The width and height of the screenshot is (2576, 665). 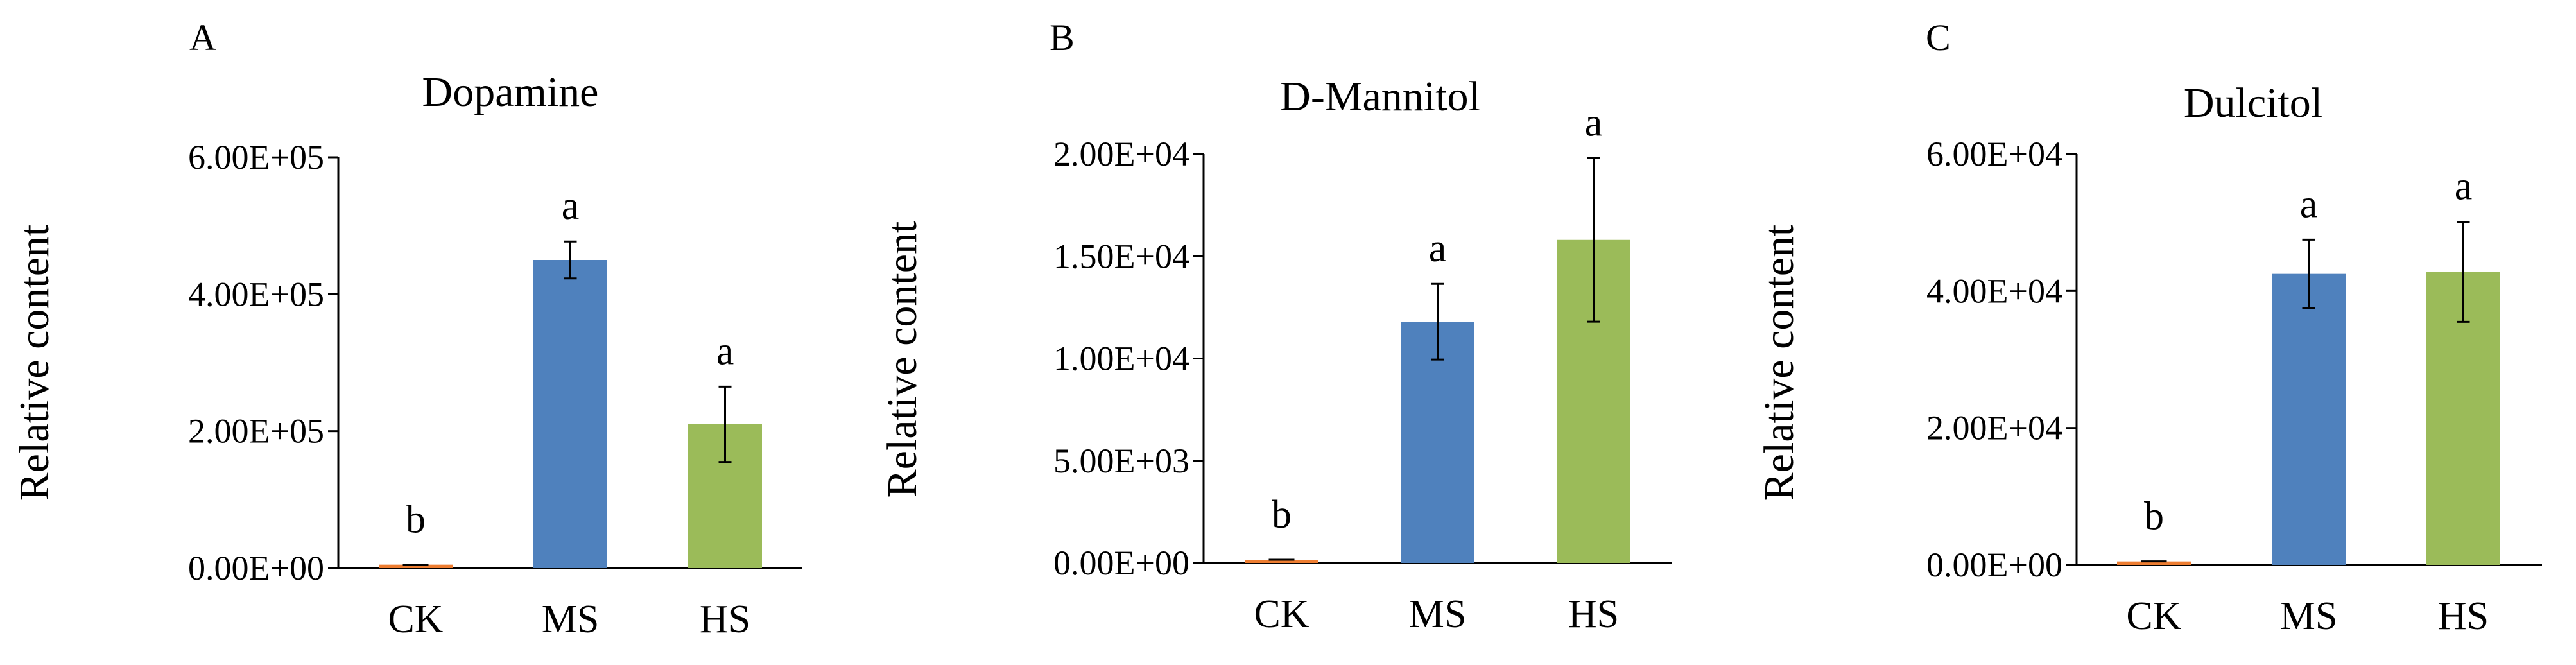 What do you see at coordinates (263, 362) in the screenshot?
I see `y-ticks: 0.00E+00 2.00E+05 4.00E+05 6.00E+05` at bounding box center [263, 362].